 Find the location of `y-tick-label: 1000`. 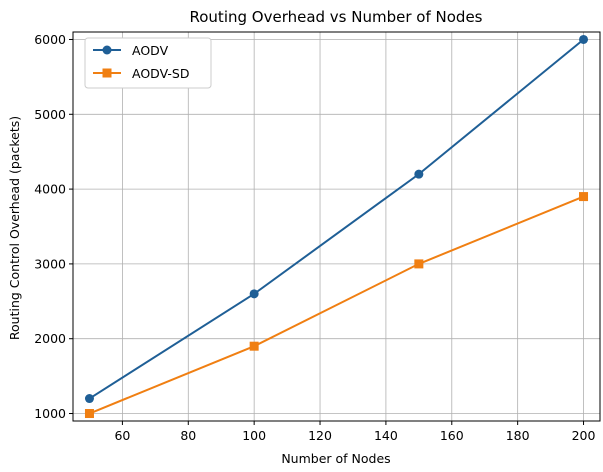

y-tick-label: 1000 is located at coordinates (50, 413).